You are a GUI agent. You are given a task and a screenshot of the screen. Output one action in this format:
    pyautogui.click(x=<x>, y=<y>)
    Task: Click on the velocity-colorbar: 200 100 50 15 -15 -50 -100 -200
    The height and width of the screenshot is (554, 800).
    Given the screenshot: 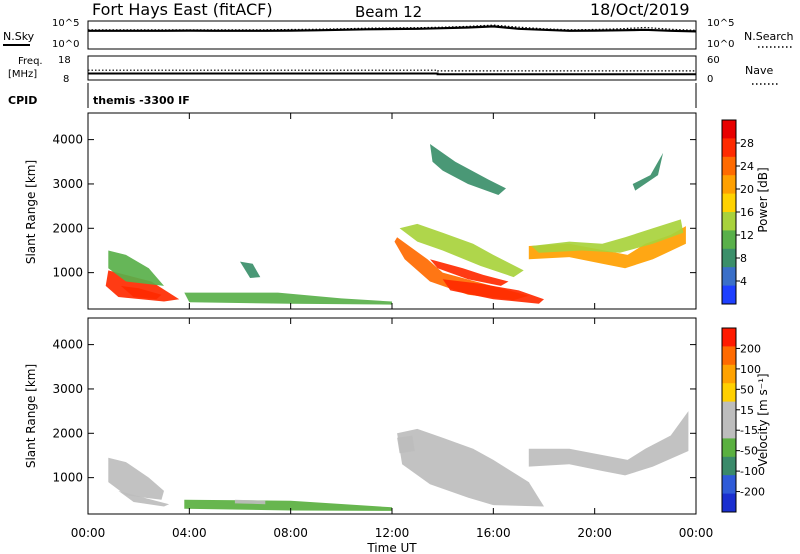 What is the action you would take?
    pyautogui.click(x=743, y=420)
    